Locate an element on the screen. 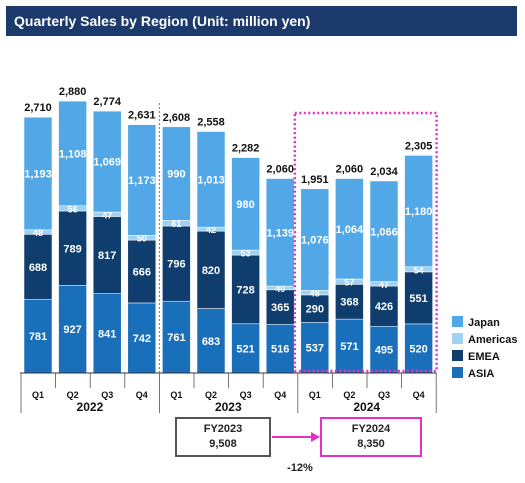  data-label-japan: 1,013 is located at coordinates (211, 180).